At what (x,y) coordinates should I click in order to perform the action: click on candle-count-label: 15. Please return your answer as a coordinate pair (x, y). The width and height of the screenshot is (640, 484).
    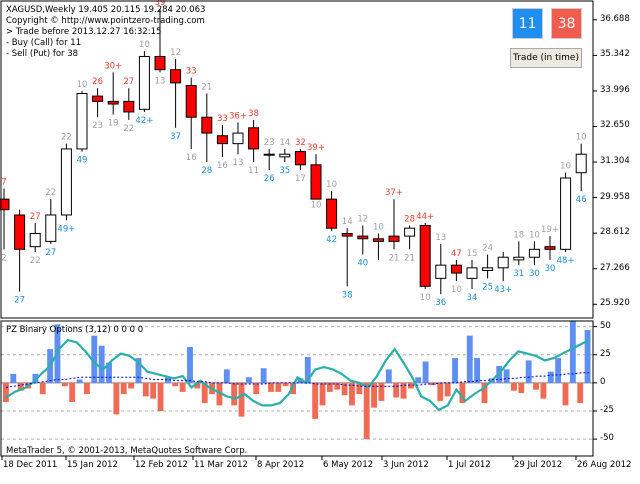
    Looking at the image, I should click on (472, 254).